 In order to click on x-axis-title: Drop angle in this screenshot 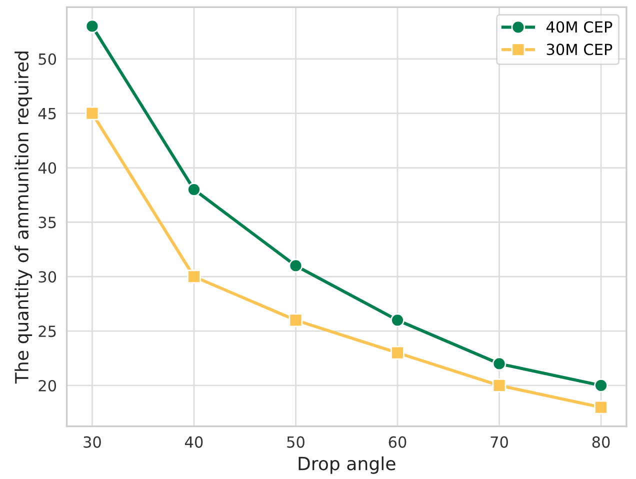, I will do `click(347, 465)`.